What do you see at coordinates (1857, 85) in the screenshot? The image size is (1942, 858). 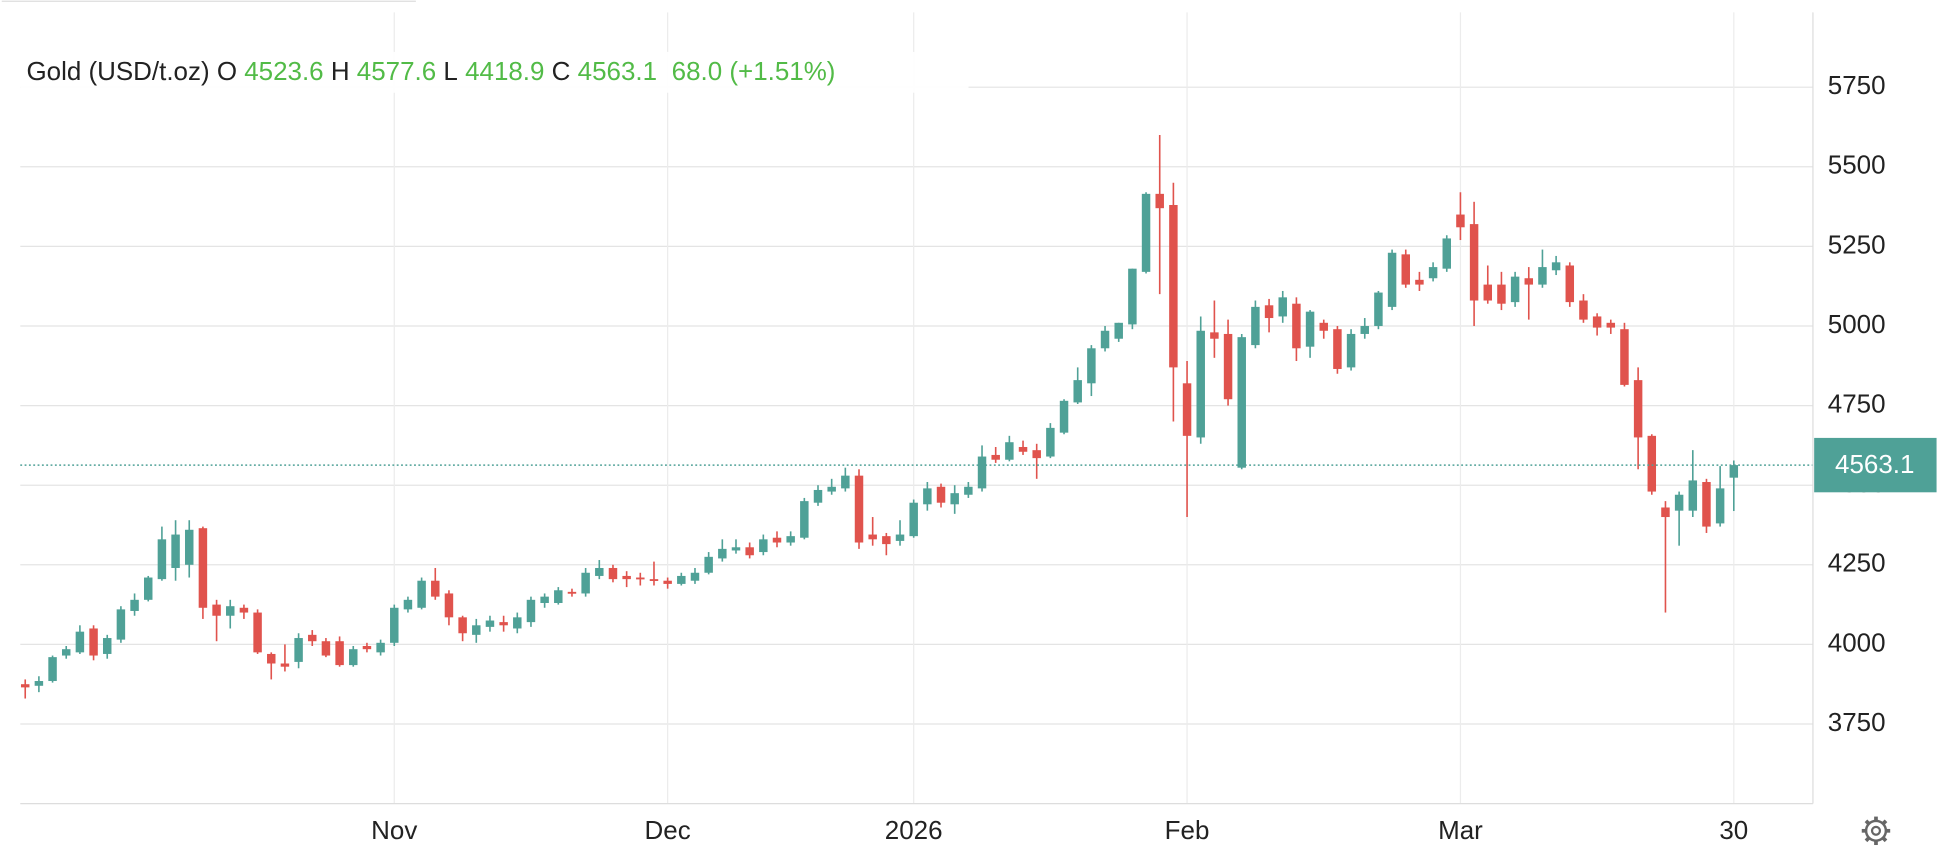 I see `y-tick-label: 5750` at bounding box center [1857, 85].